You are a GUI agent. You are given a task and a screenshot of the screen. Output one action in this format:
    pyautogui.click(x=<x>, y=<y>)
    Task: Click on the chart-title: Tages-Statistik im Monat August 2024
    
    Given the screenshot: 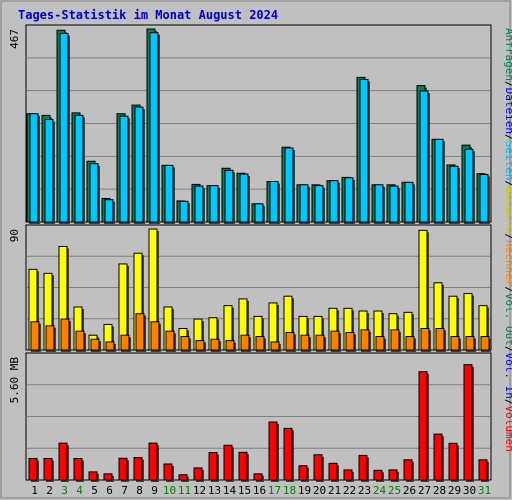 What is the action you would take?
    pyautogui.click(x=148, y=15)
    